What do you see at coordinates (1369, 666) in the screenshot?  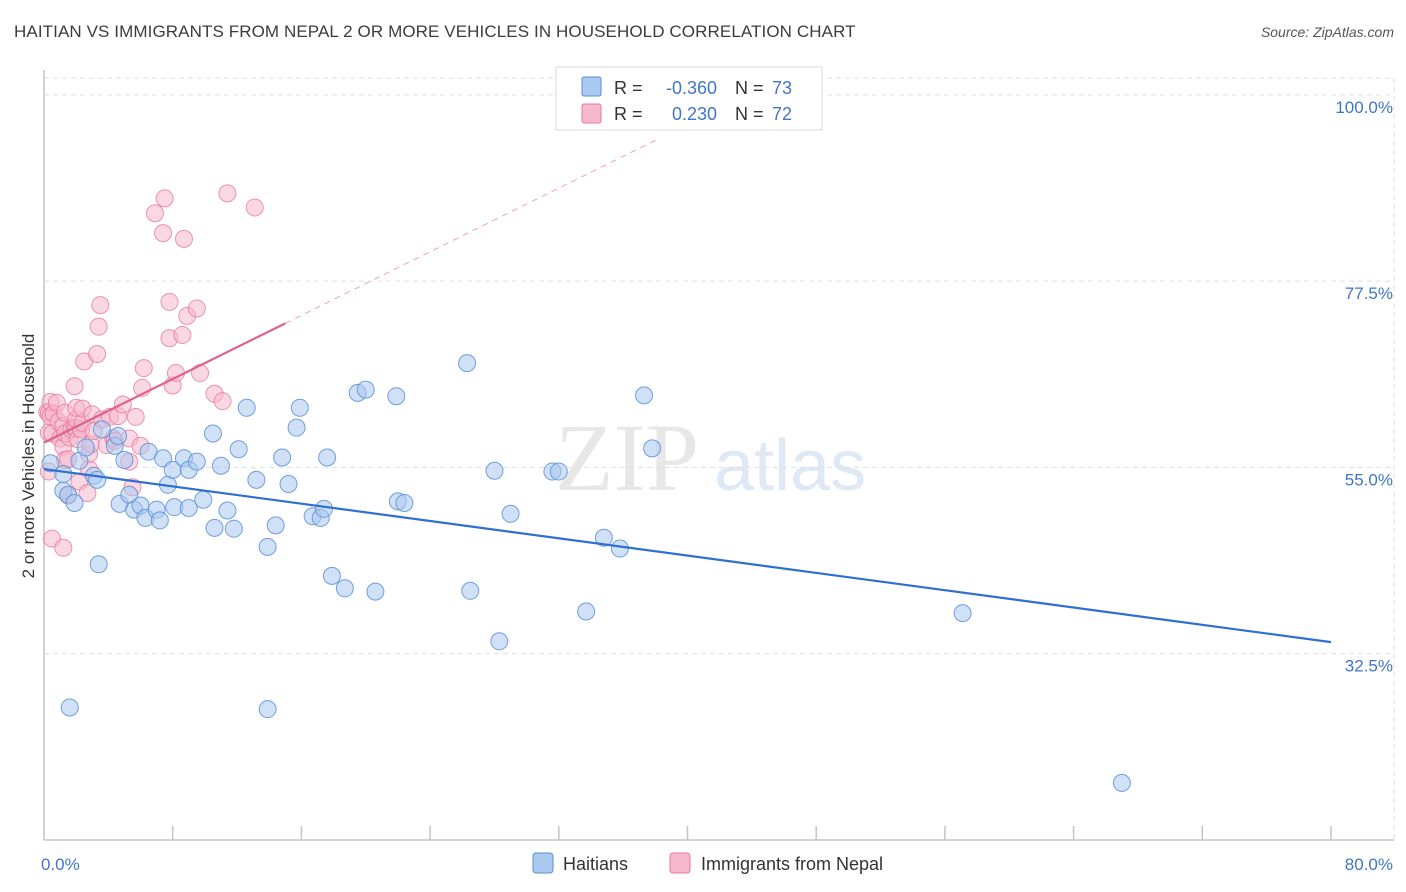 I see `y-tick-label: 32.5%` at bounding box center [1369, 666].